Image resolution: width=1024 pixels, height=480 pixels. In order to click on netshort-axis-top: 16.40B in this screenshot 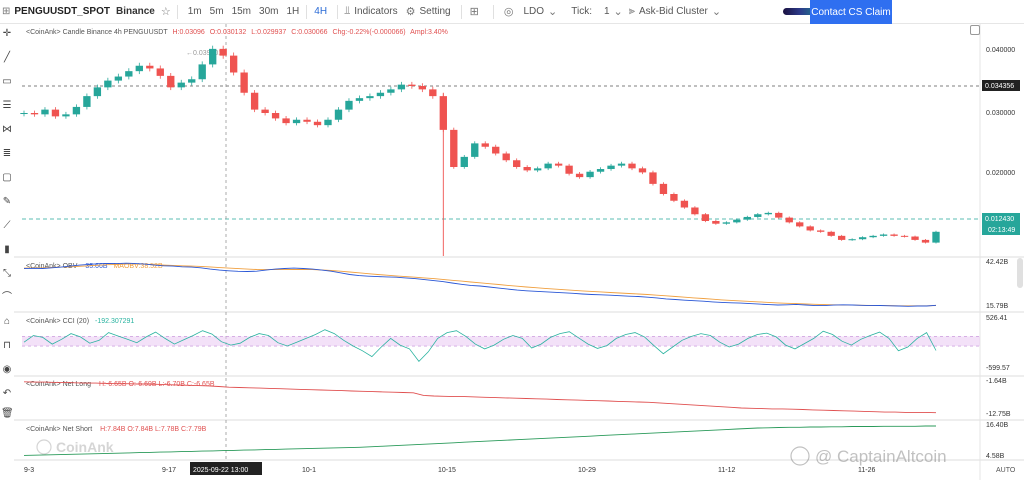, I will do `click(997, 425)`.